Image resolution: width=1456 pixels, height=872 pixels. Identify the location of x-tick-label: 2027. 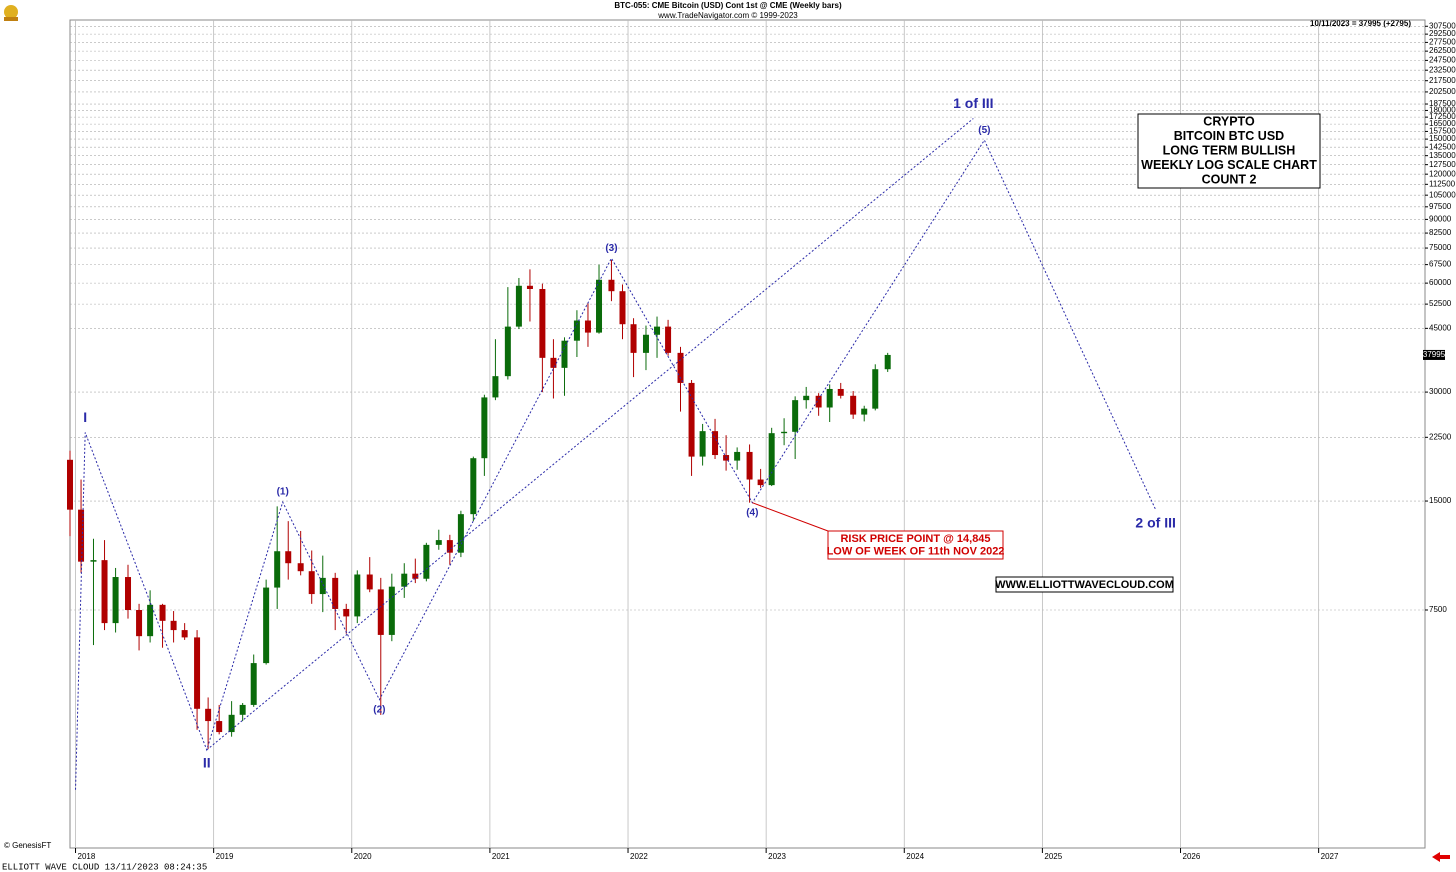
(1330, 856).